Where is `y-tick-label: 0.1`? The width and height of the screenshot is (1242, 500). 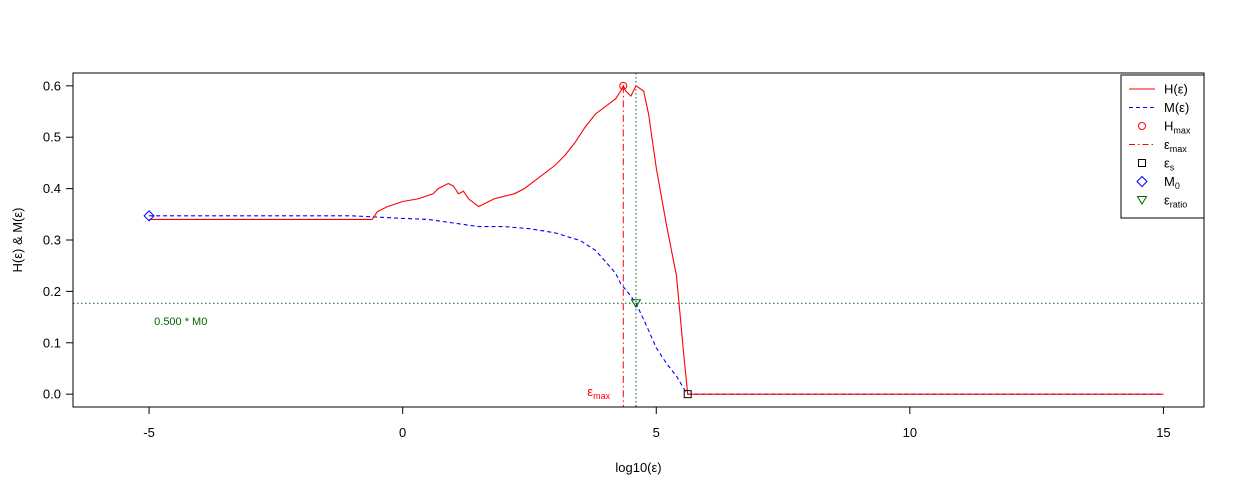 y-tick-label: 0.1 is located at coordinates (52, 342).